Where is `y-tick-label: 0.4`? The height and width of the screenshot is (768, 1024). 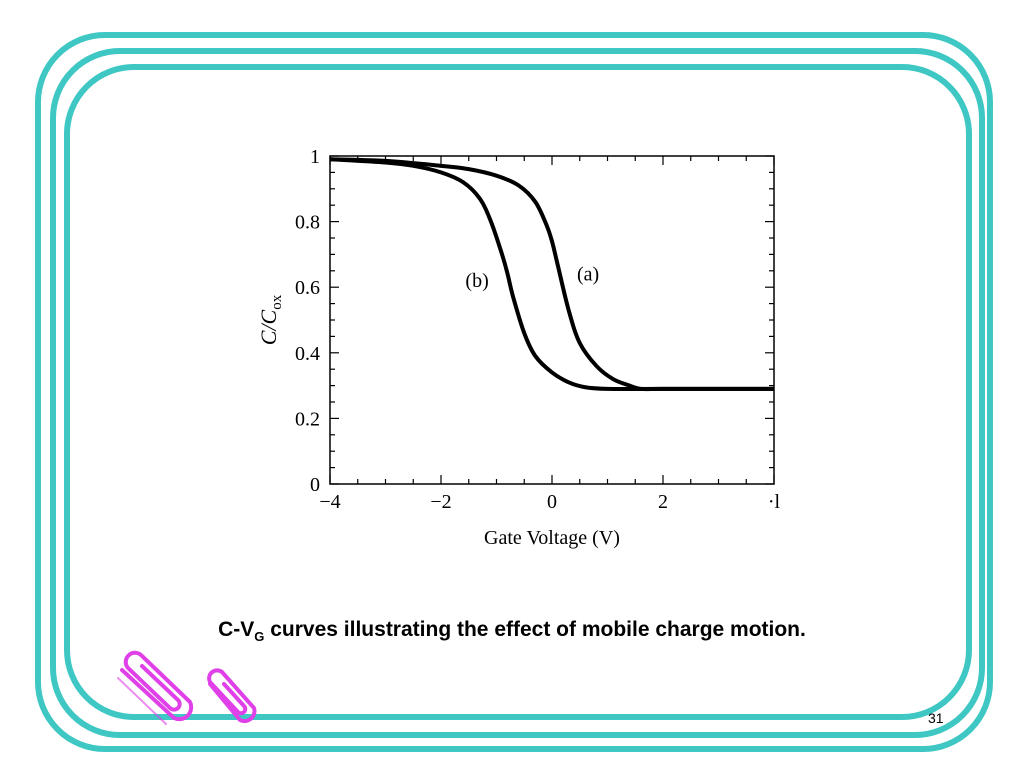 y-tick-label: 0.4 is located at coordinates (307, 354).